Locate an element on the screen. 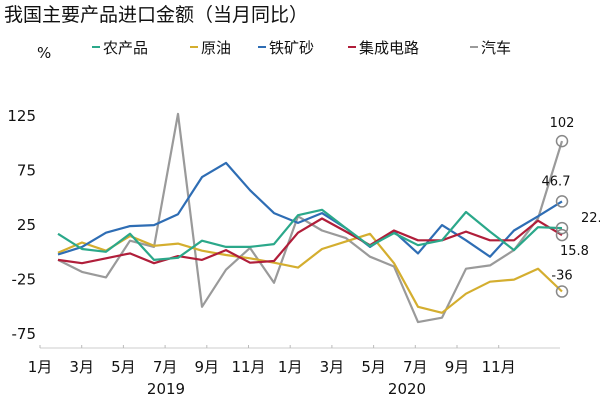  year-label-2020: 2020 is located at coordinates (407, 389).